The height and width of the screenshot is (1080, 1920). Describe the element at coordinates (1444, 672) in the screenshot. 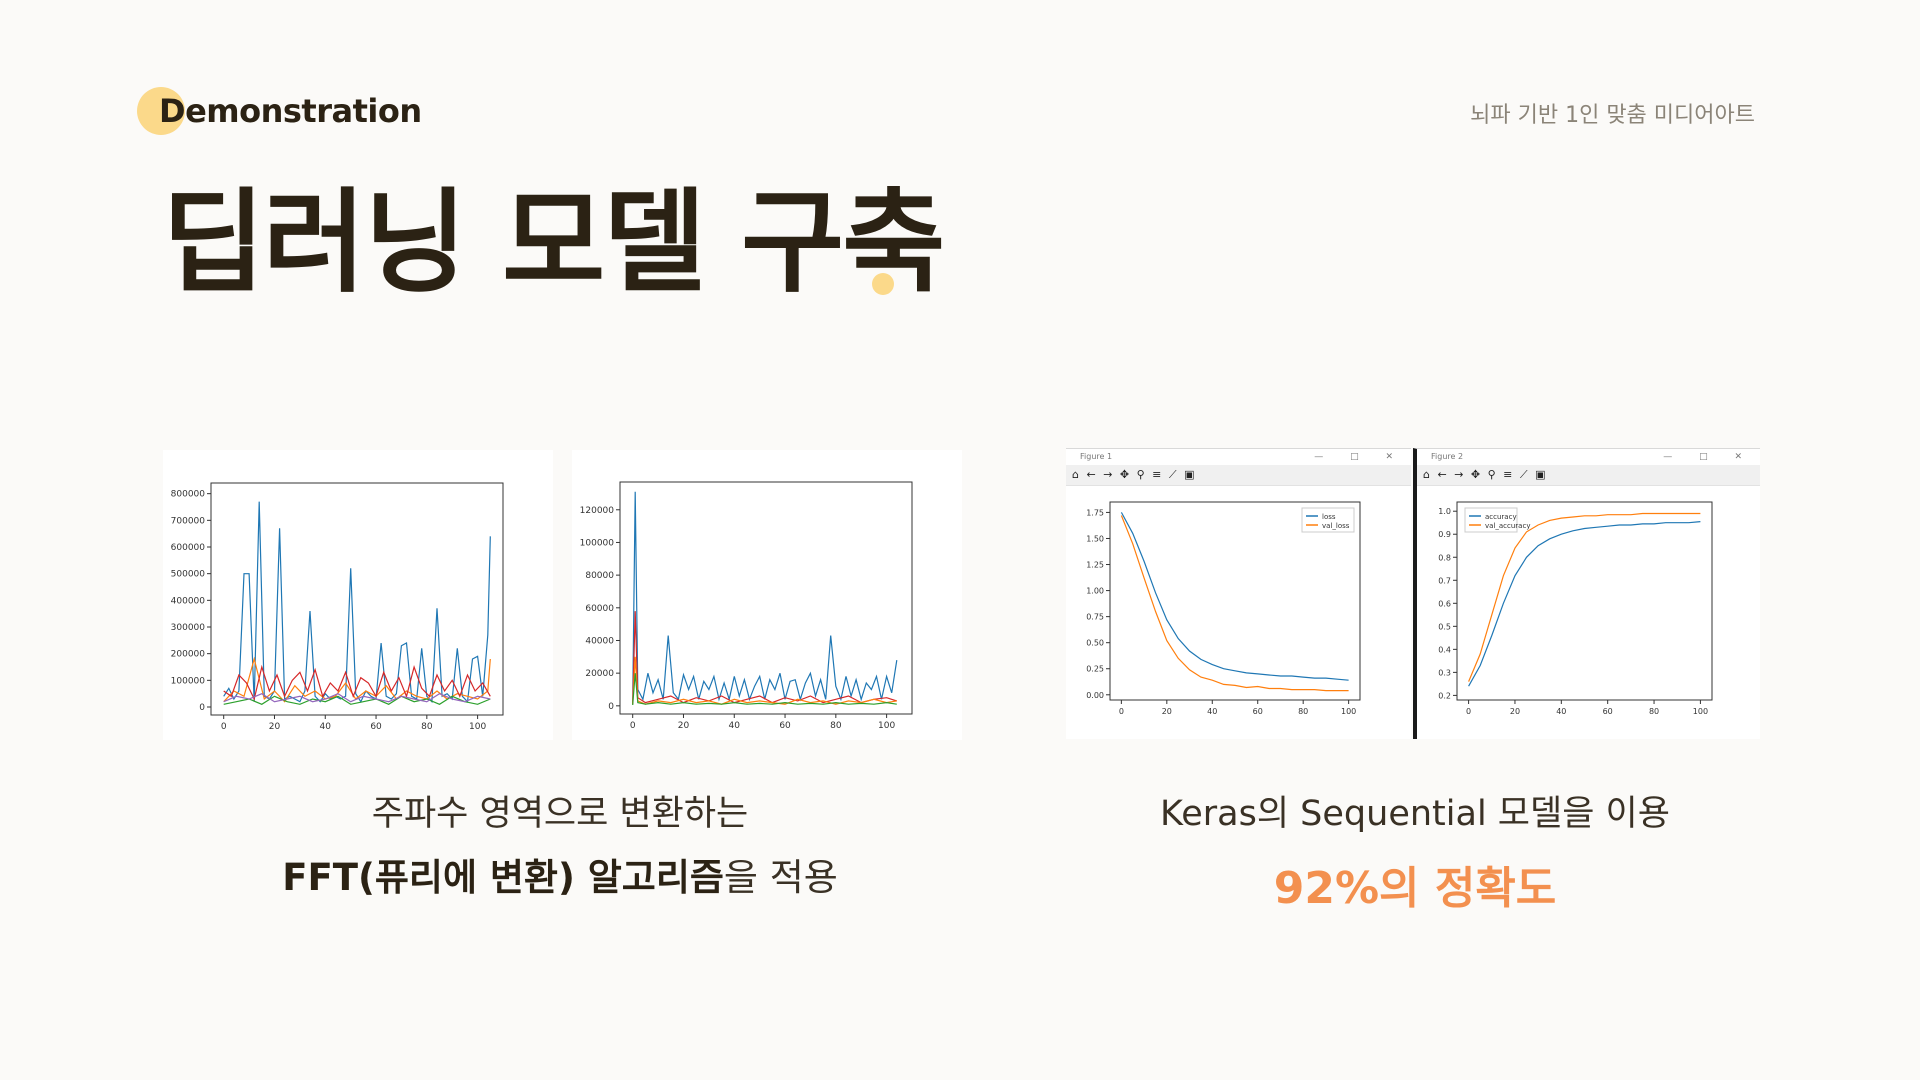

I see `y-tick-label: 0.3` at that location.